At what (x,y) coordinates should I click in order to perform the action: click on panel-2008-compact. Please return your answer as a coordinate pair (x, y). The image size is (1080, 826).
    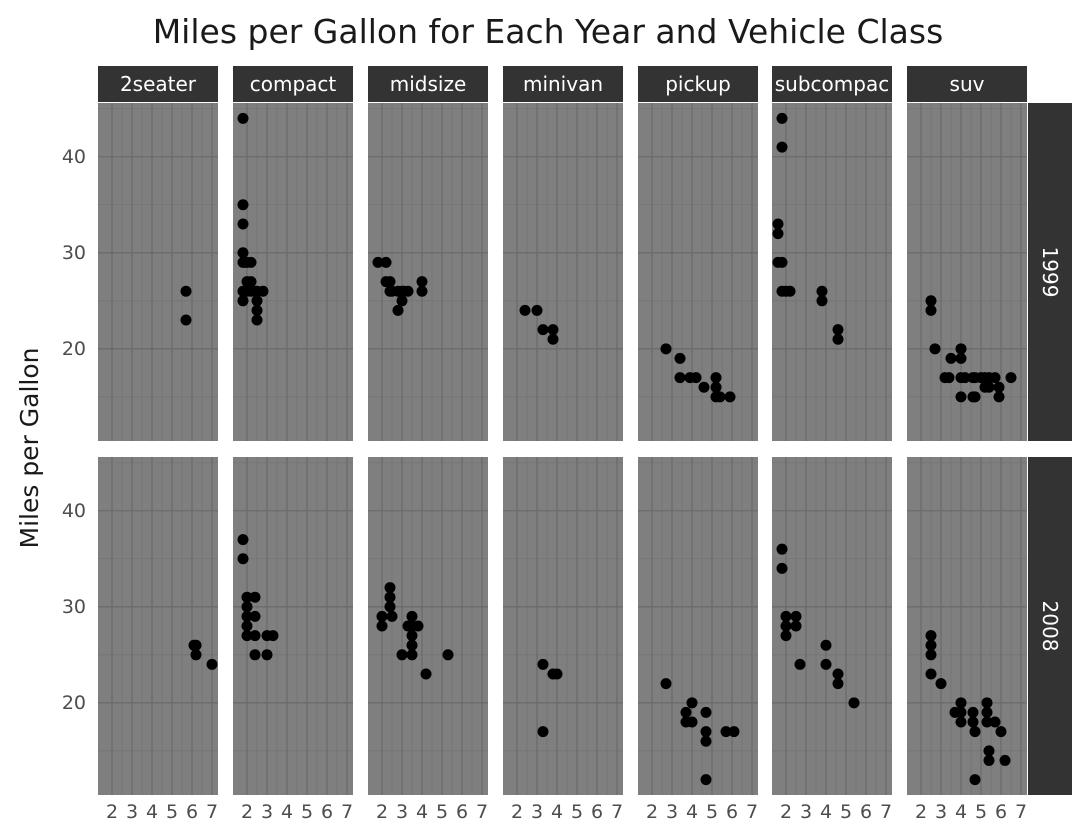
    Looking at the image, I should click on (293, 626).